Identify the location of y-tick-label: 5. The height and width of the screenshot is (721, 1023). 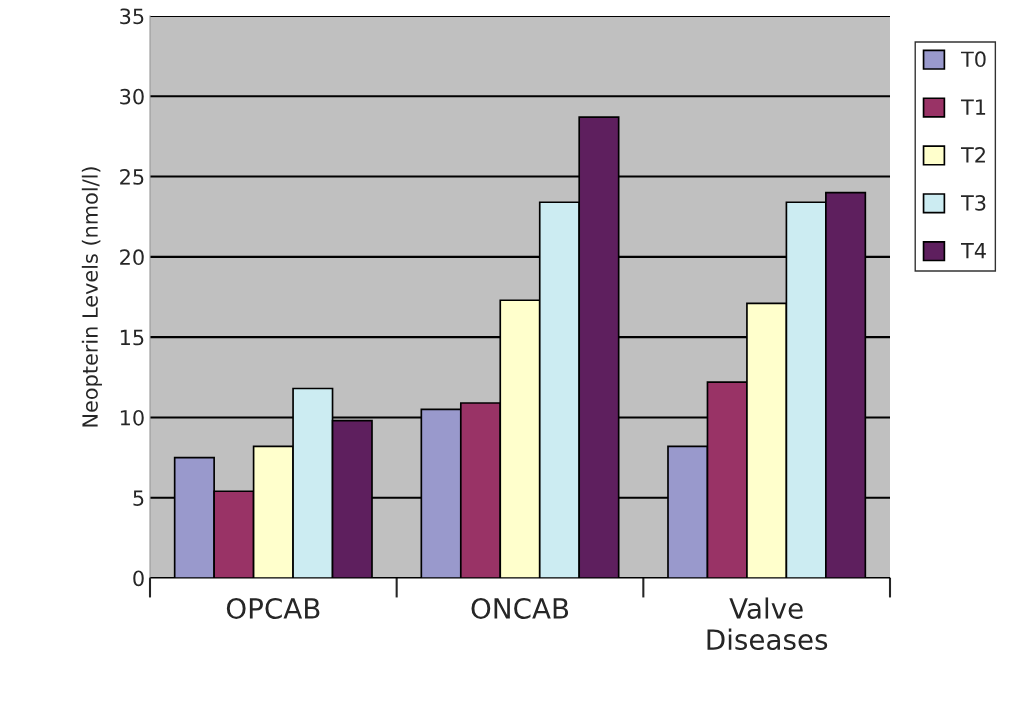
(138, 498).